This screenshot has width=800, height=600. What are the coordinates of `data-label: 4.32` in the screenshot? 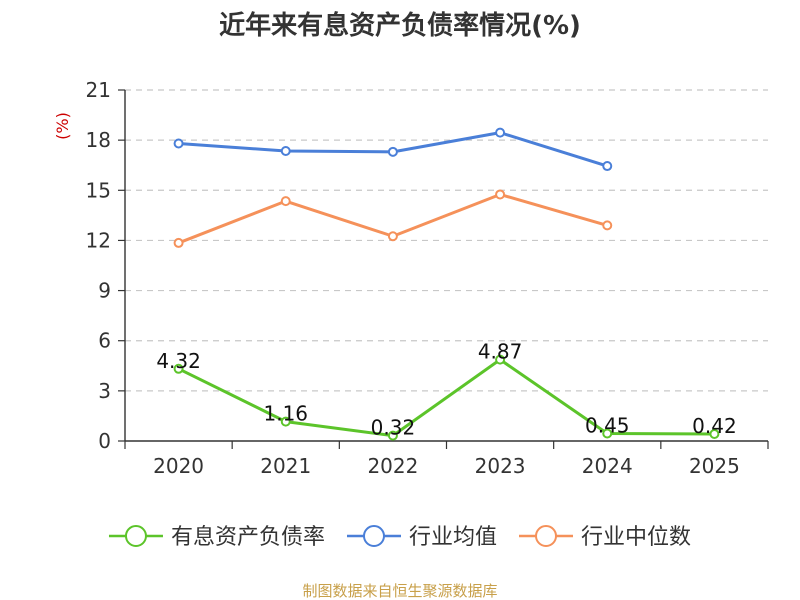 It's located at (178, 361).